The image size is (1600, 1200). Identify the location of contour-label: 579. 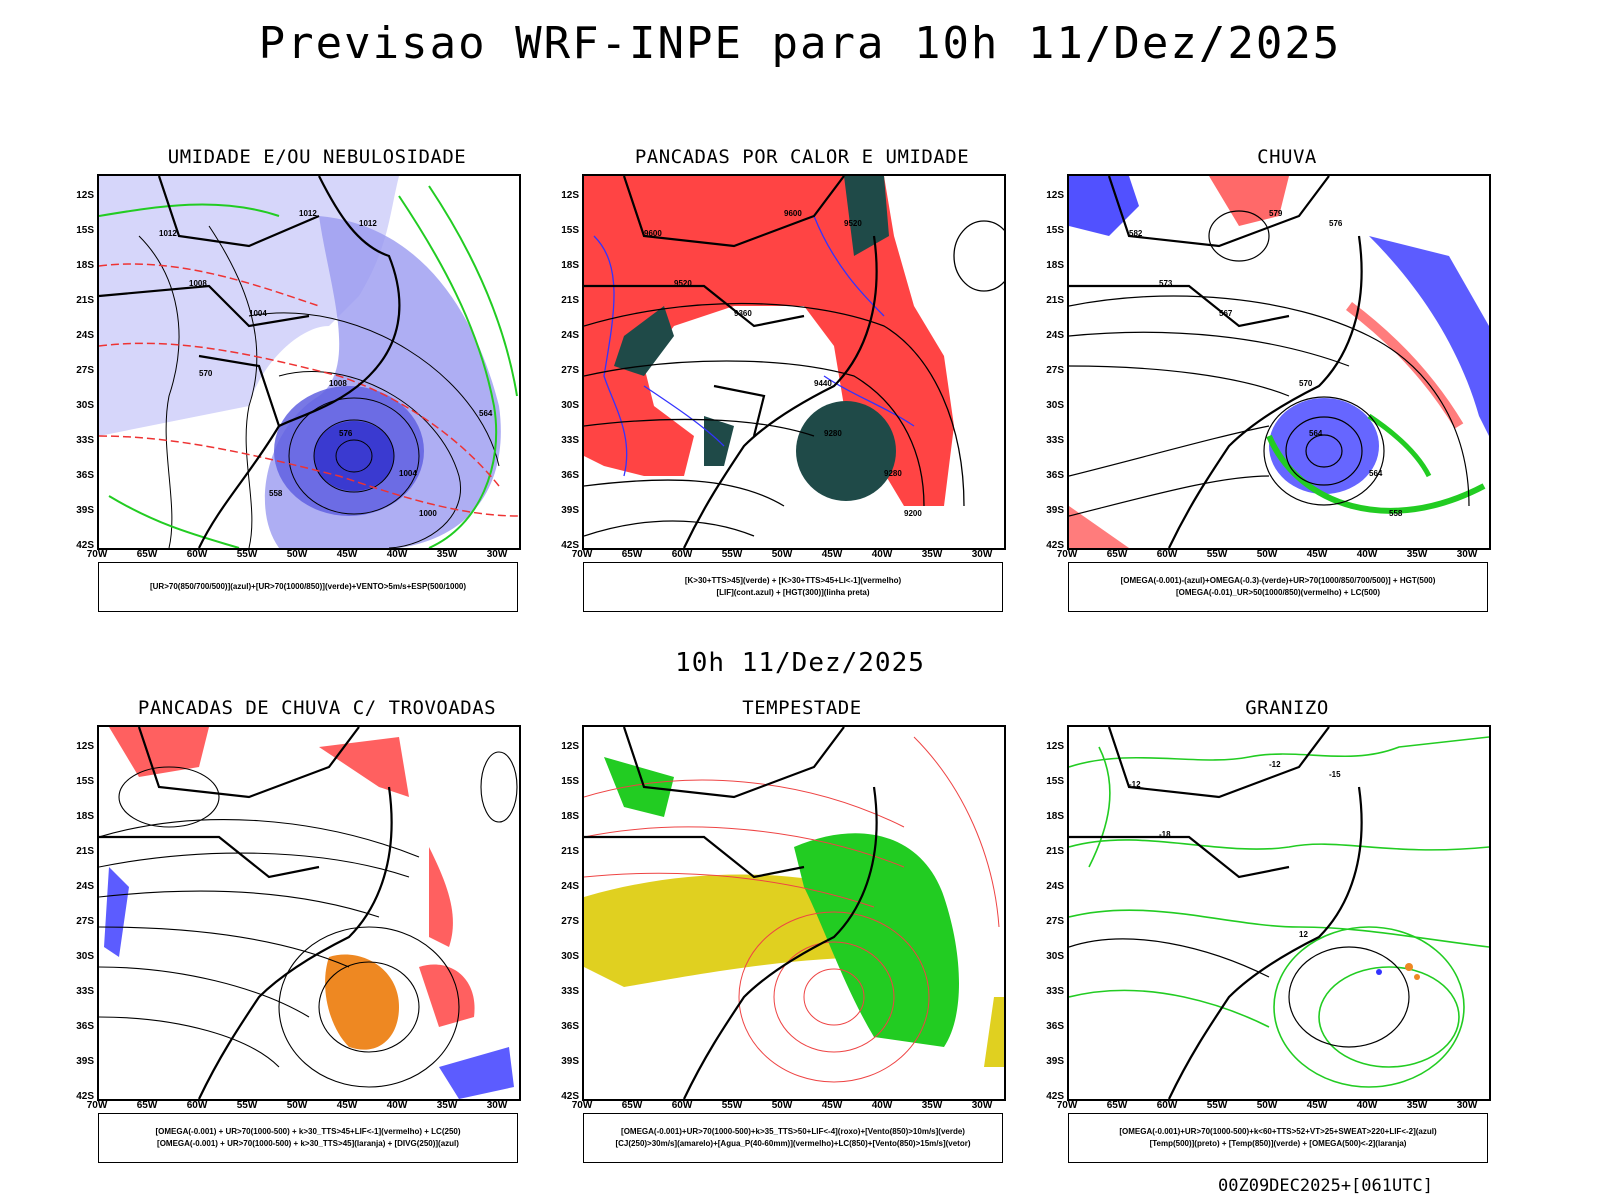
(1276, 213).